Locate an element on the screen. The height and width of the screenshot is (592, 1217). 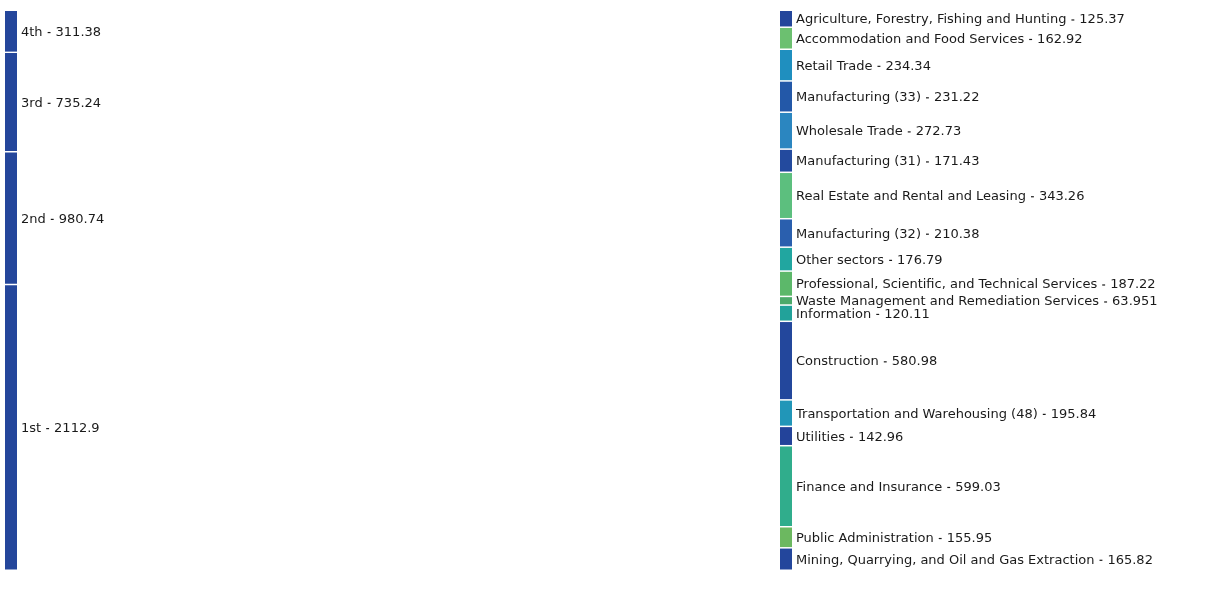
category-label: Public Administration is located at coordinates (865, 538).